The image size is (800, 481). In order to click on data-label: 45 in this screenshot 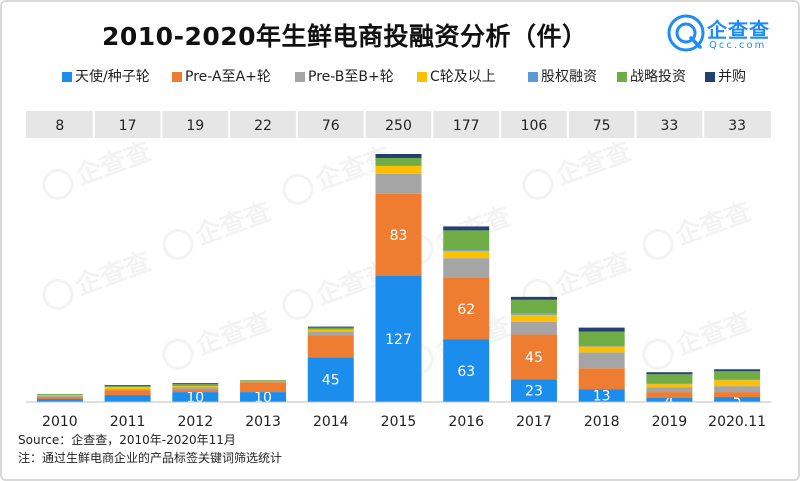, I will do `click(331, 381)`.